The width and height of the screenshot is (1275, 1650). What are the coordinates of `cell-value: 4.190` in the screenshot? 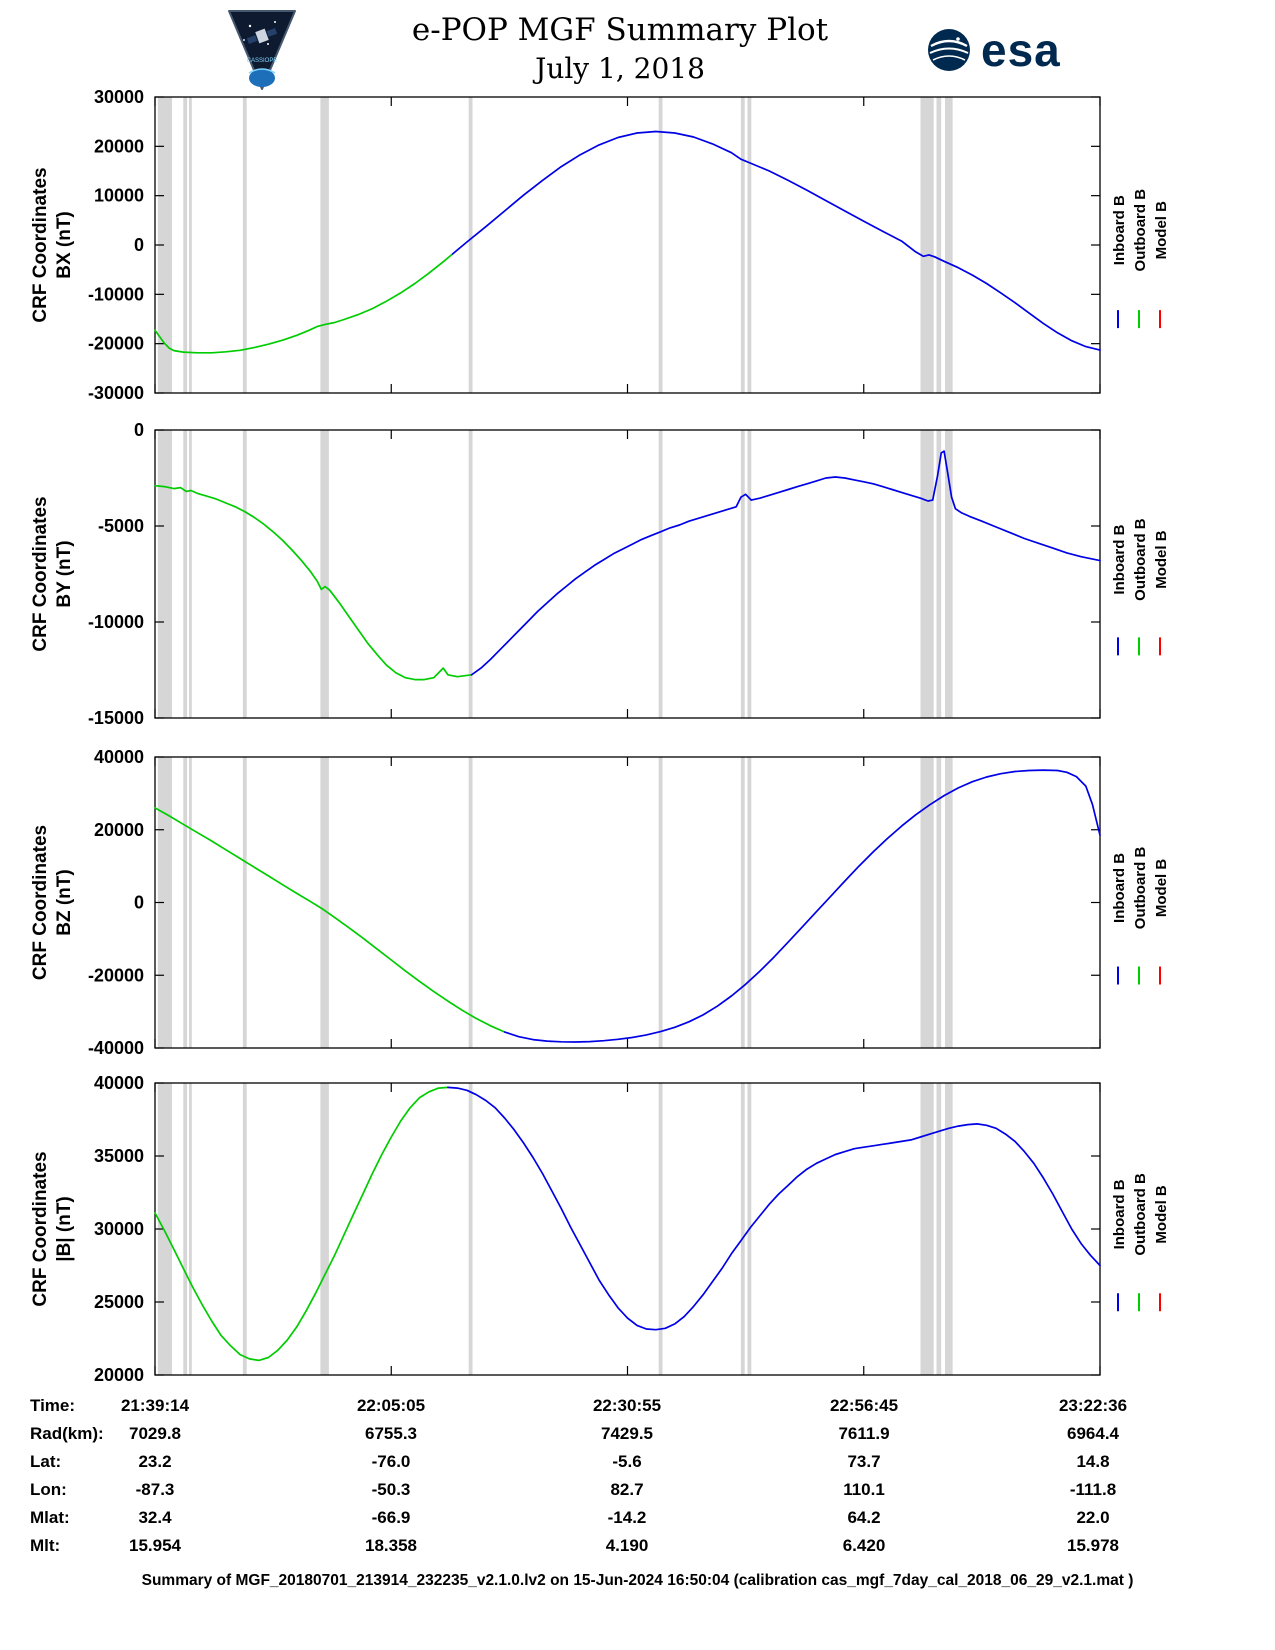 It's located at (627, 1545).